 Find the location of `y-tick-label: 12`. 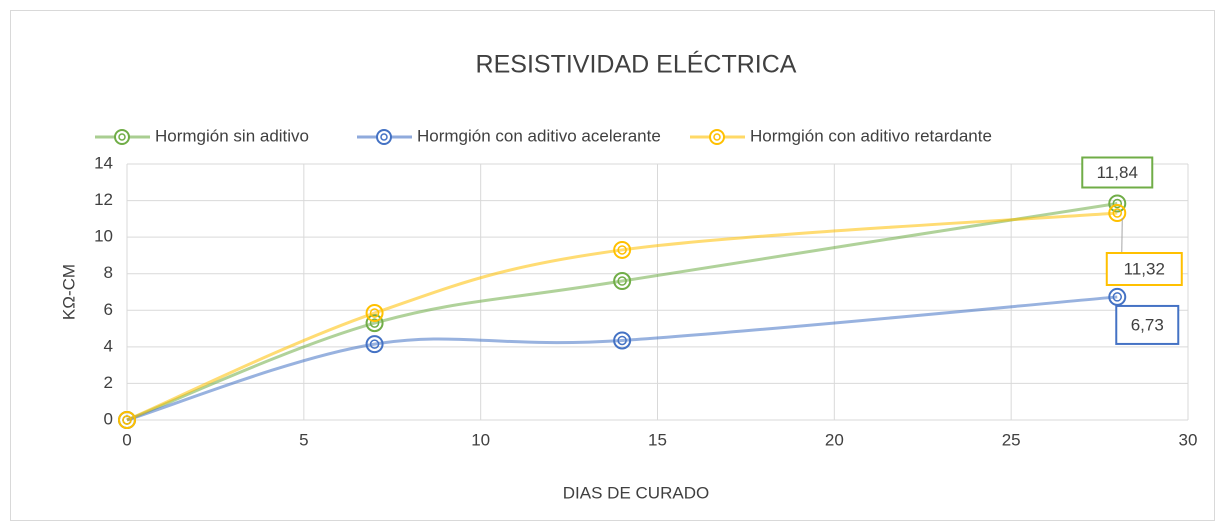

y-tick-label: 12 is located at coordinates (103, 199).